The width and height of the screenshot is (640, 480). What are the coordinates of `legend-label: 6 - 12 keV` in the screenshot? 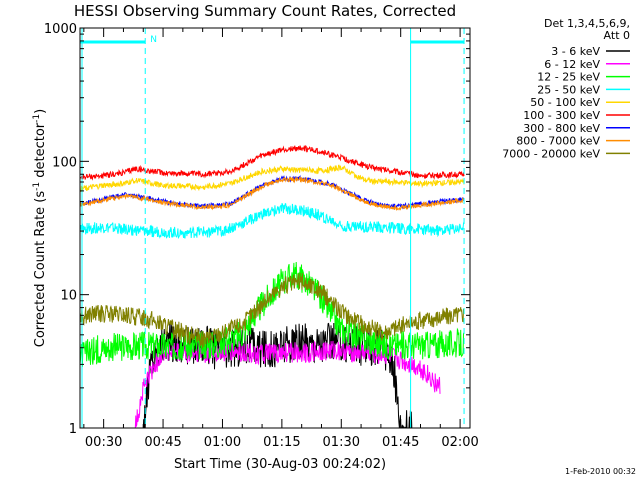 It's located at (572, 64).